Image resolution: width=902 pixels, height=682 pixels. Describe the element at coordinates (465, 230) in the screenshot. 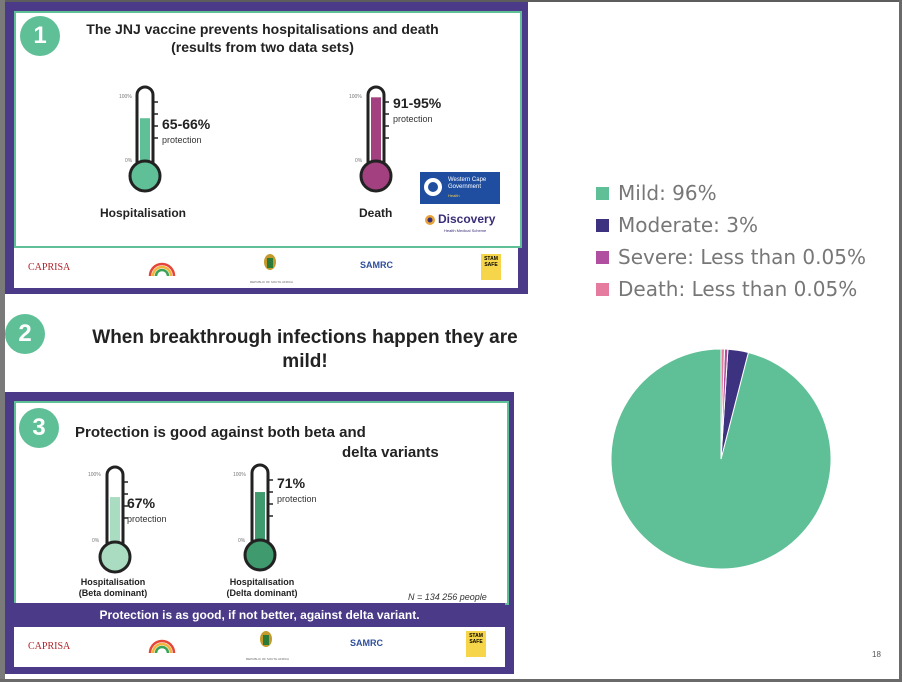

I see `discovery-sub: Health Medical Scheme` at that location.